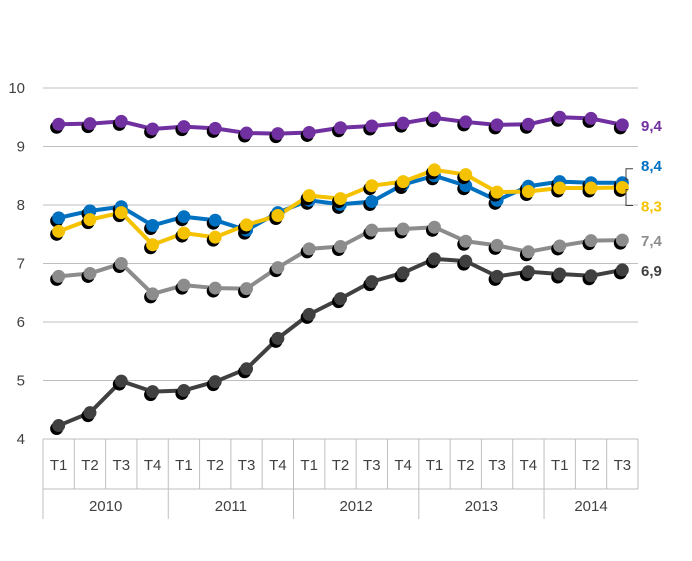 The width and height of the screenshot is (692, 561). What do you see at coordinates (651, 206) in the screenshot?
I see `end-label-yellow: 8,3` at bounding box center [651, 206].